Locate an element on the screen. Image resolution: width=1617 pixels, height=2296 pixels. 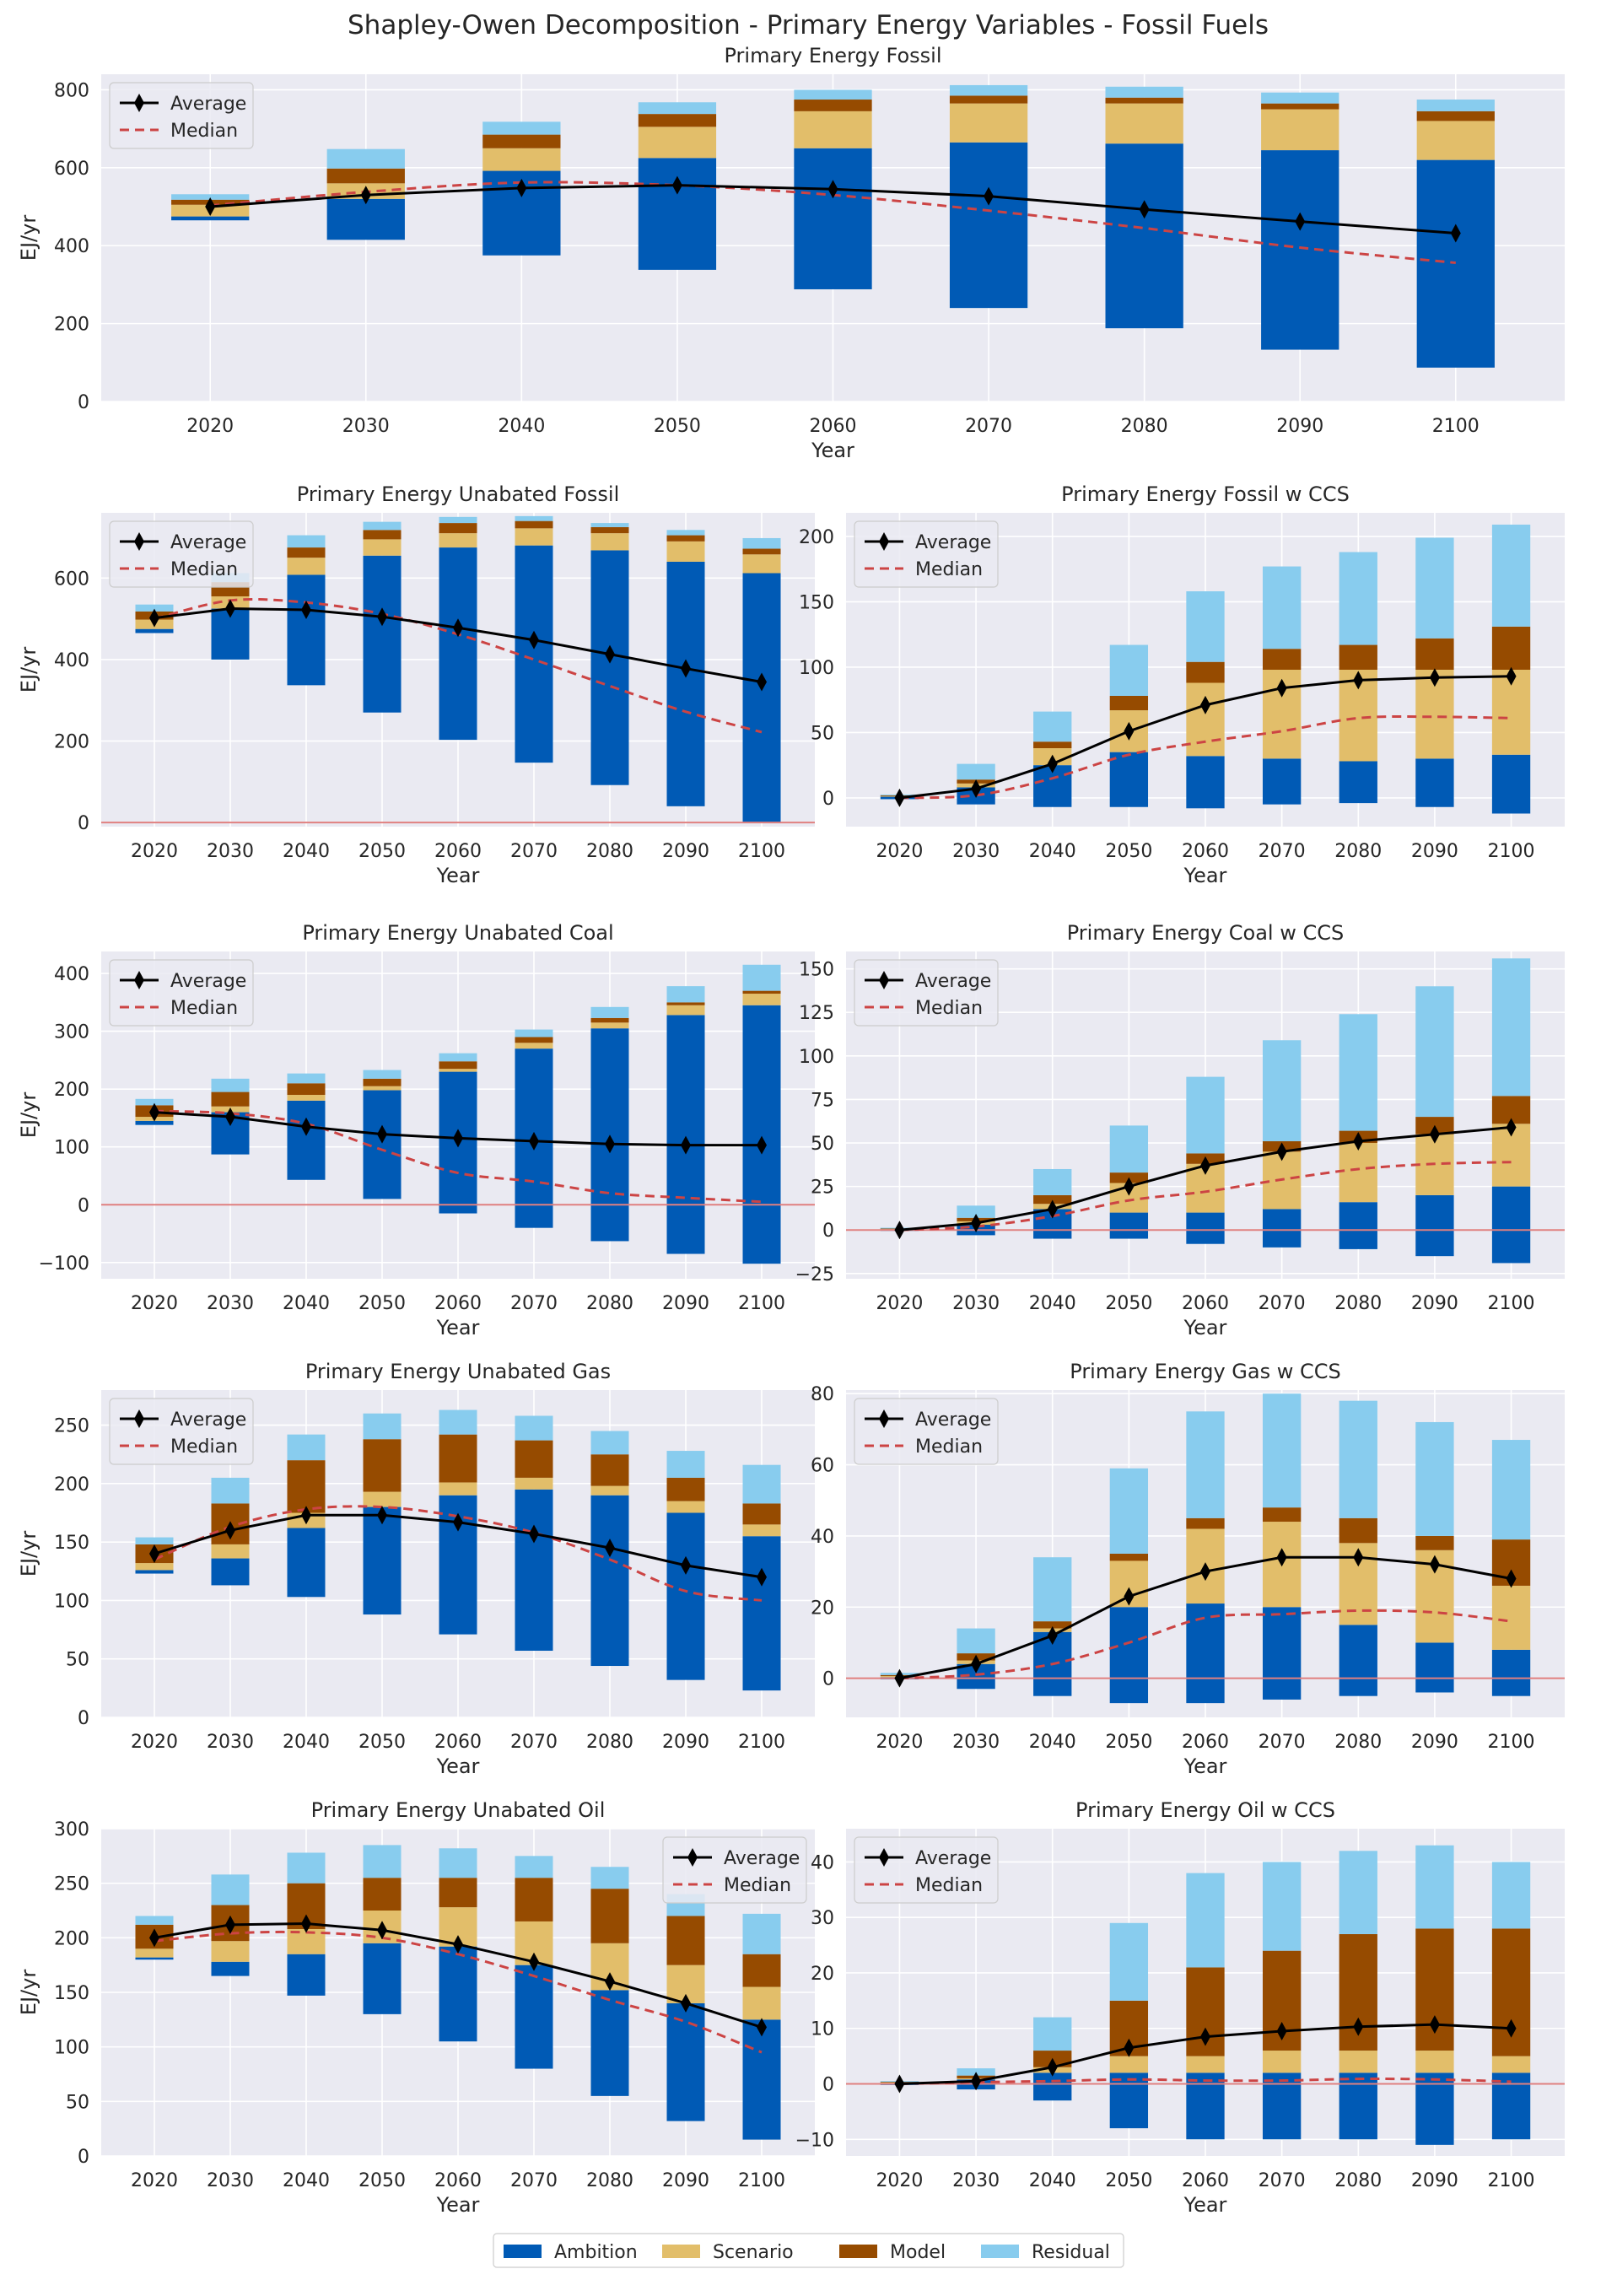
bar-scenario-2090 is located at coordinates (685, 551).